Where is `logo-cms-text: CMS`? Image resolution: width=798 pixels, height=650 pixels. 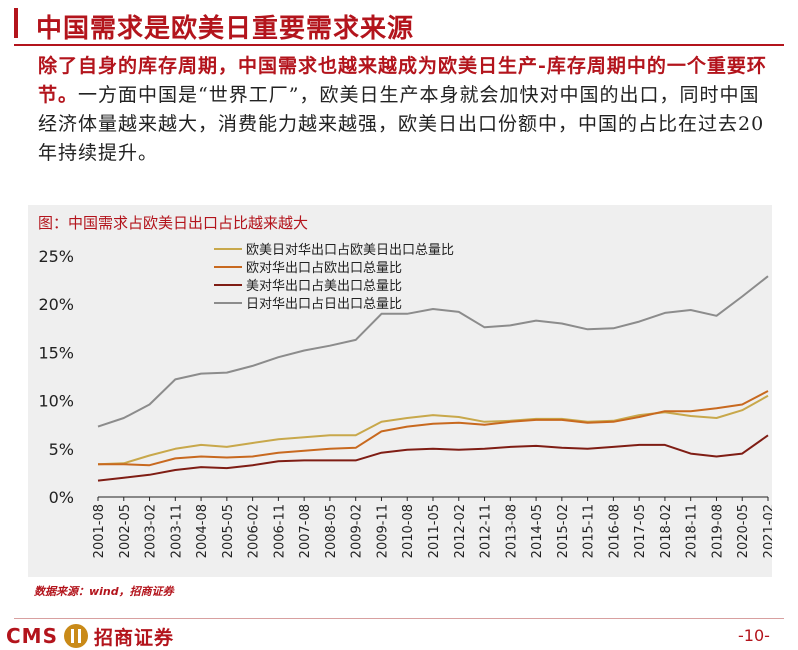
logo-cms-text: CMS is located at coordinates (32, 636).